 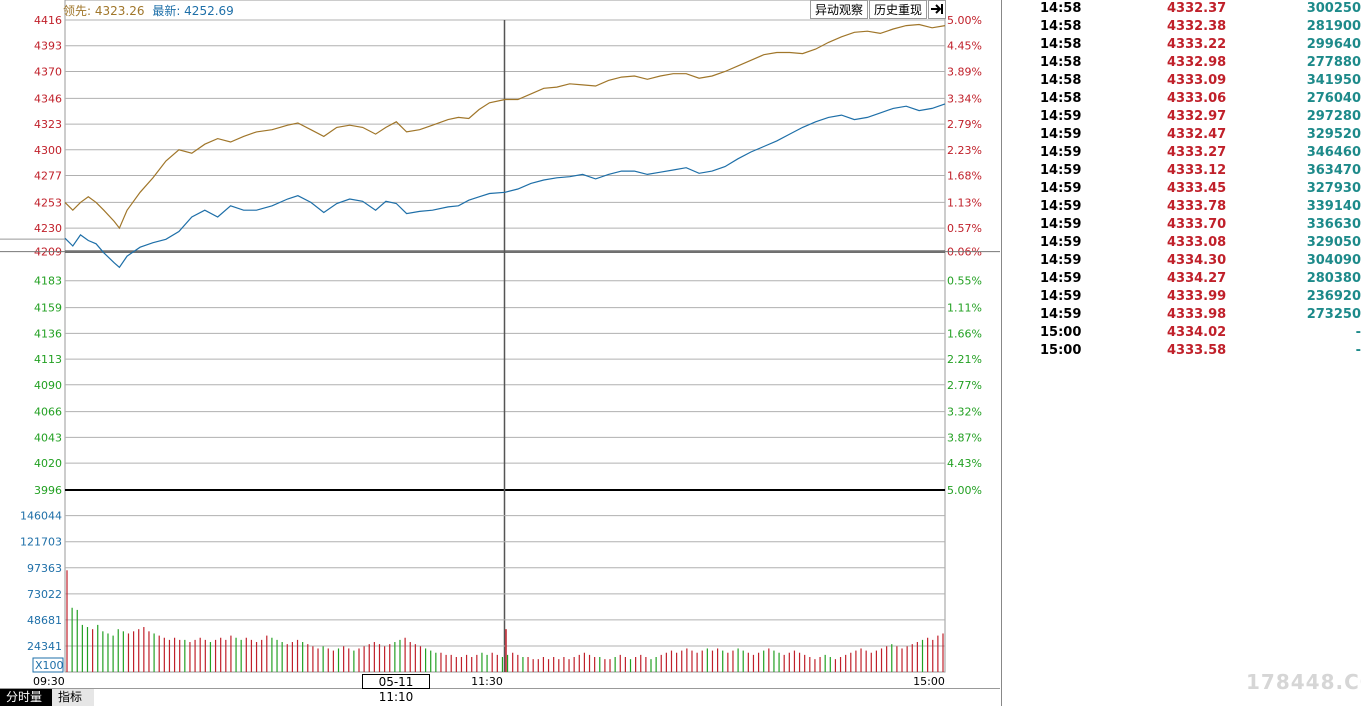 I want to click on x-tick-label: 15:00, so click(x=929, y=681).